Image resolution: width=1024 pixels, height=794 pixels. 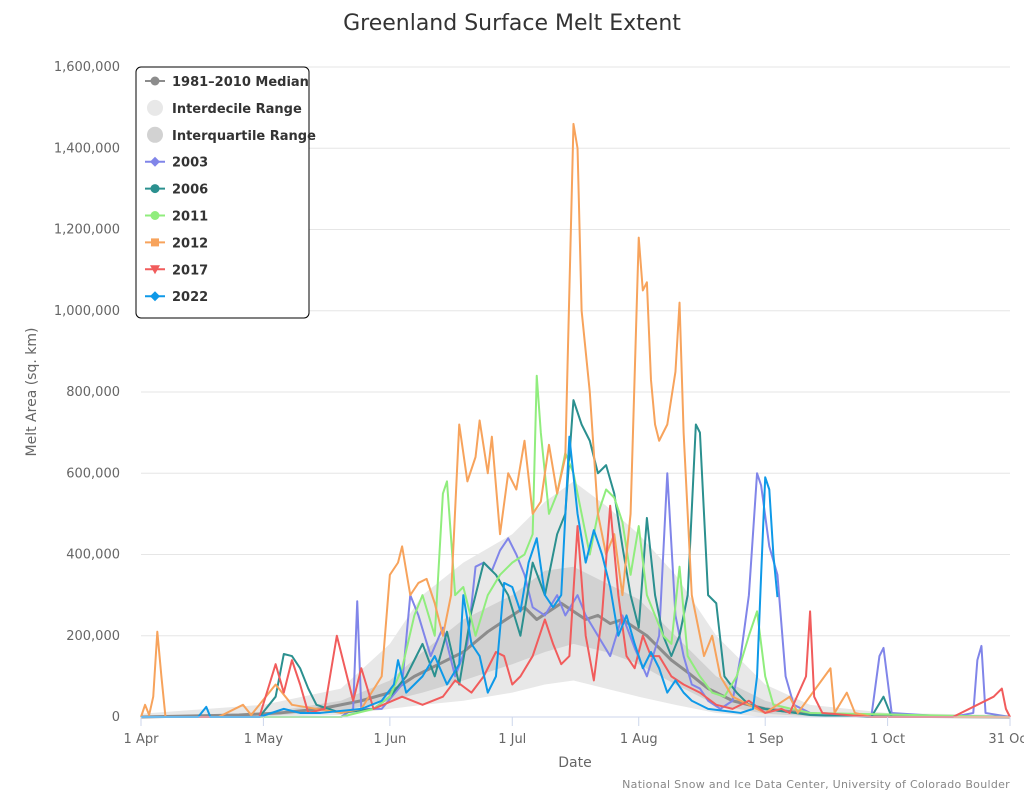 I want to click on x-tick-label: 1 Oct, so click(x=887, y=739).